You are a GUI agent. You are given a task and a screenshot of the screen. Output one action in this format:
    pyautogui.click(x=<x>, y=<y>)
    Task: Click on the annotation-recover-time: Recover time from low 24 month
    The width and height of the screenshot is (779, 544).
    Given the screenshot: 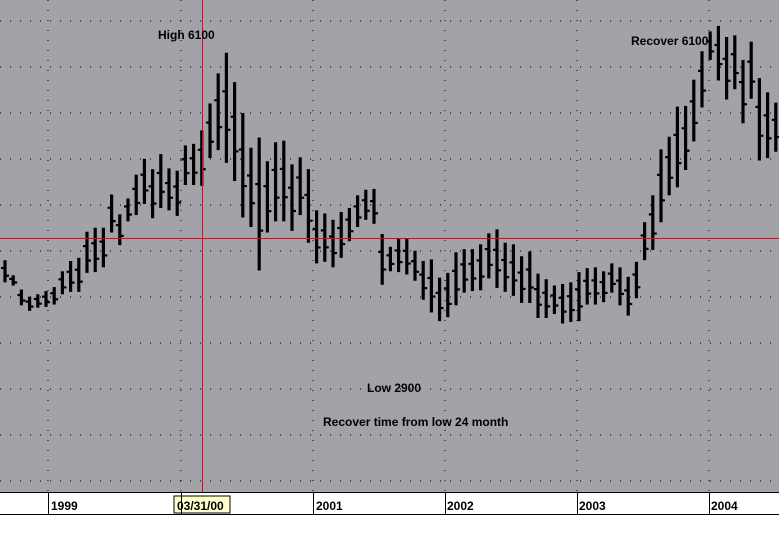 What is the action you would take?
    pyautogui.click(x=415, y=422)
    